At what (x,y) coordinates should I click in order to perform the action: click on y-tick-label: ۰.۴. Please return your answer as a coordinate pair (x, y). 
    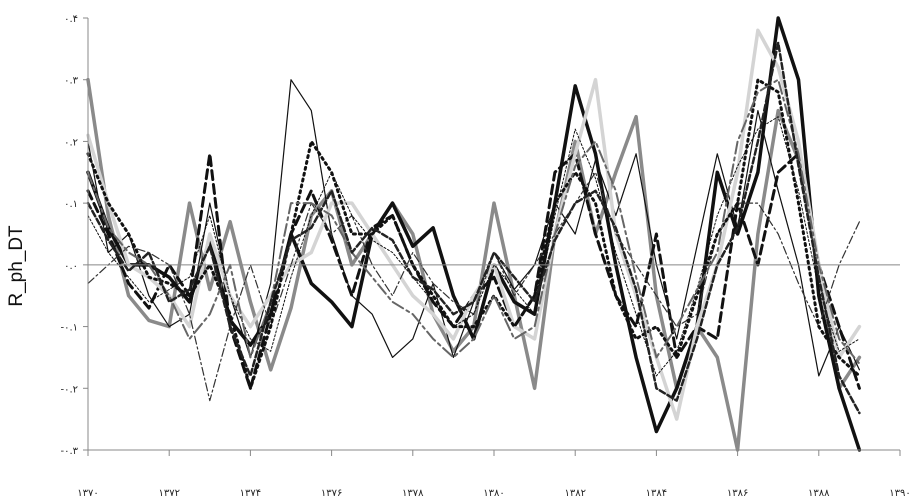
    Looking at the image, I should click on (71, 19).